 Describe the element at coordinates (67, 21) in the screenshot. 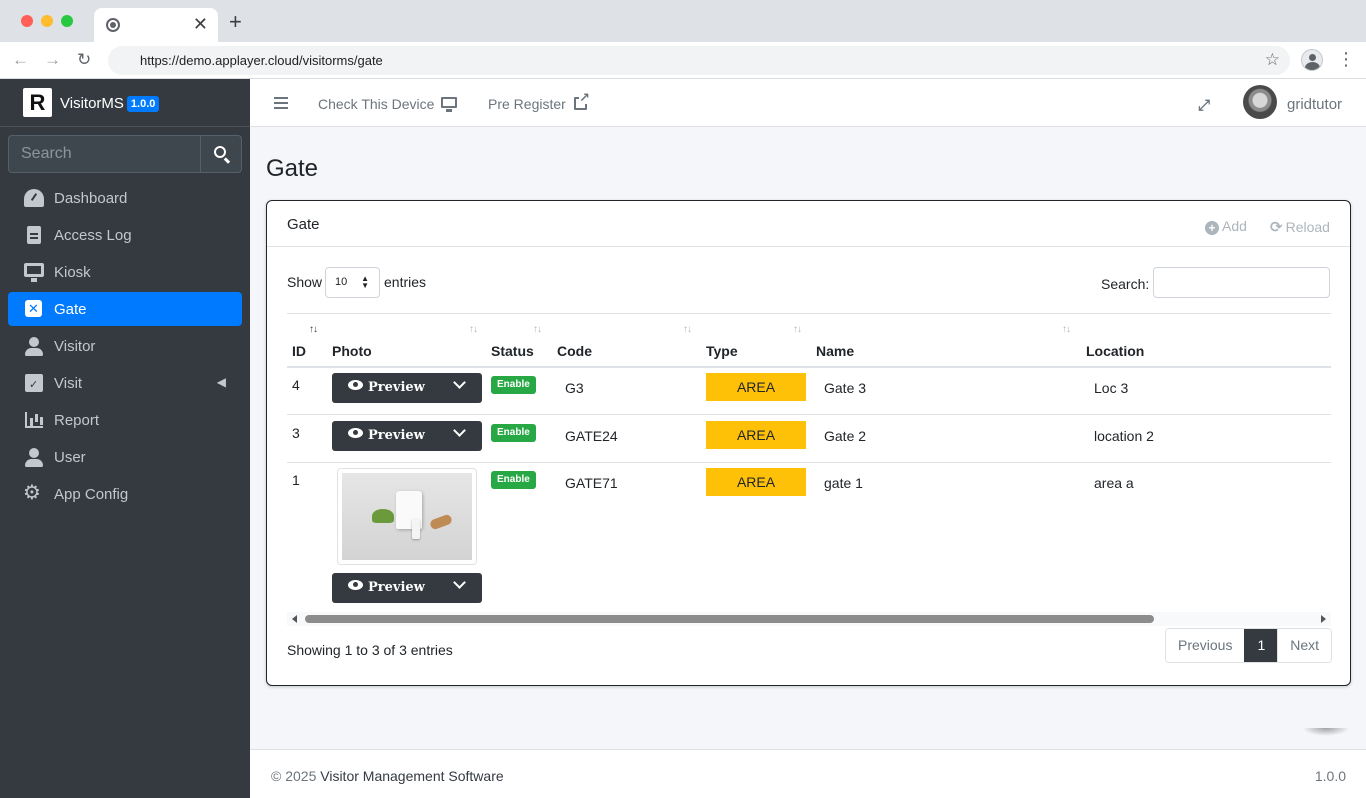

I see `window-maximize-dot` at that location.